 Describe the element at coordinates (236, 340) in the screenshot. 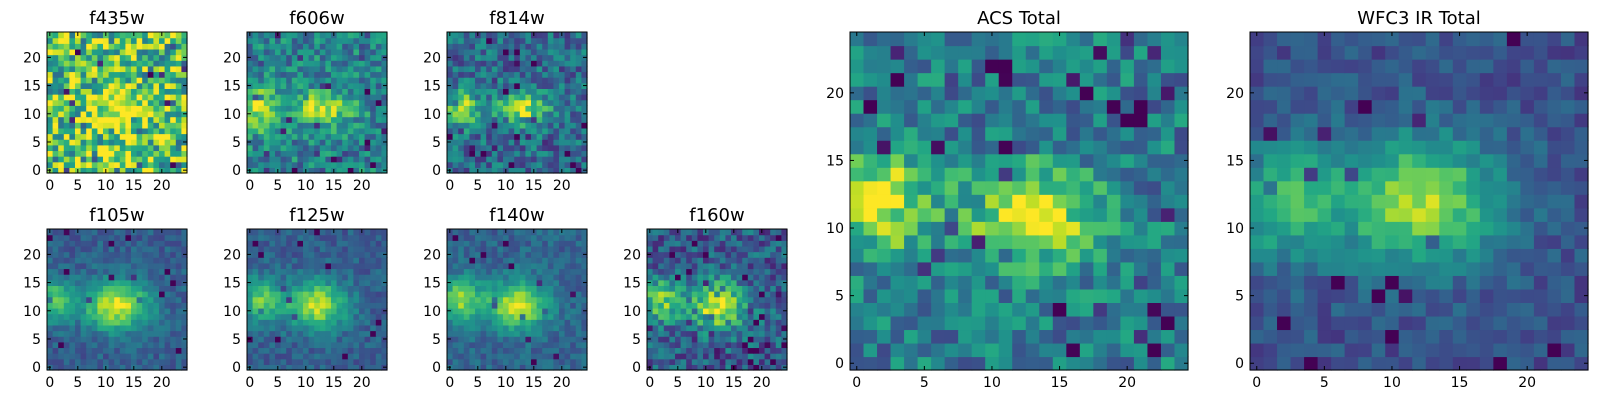

I see `y-tick-label: 5` at that location.